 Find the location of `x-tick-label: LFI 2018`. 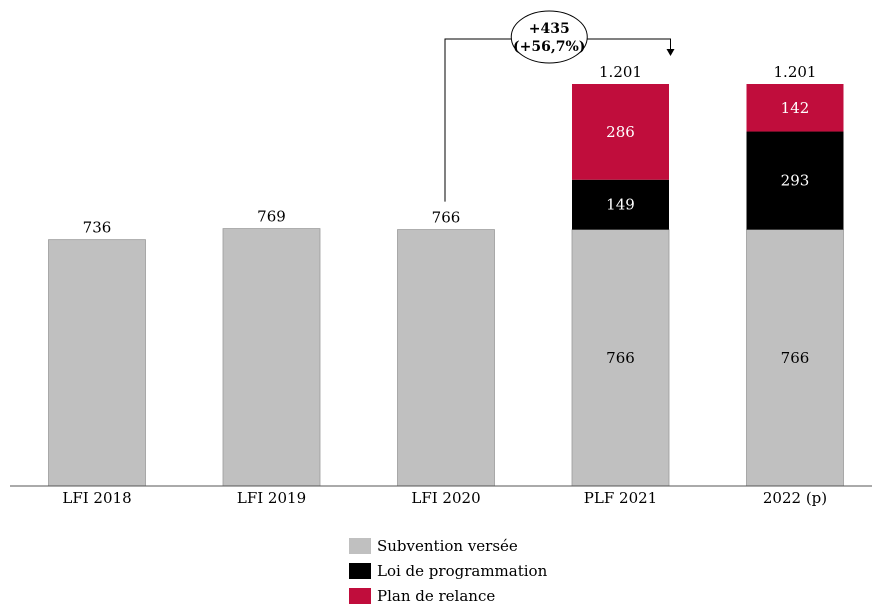

x-tick-label: LFI 2018 is located at coordinates (96, 498).